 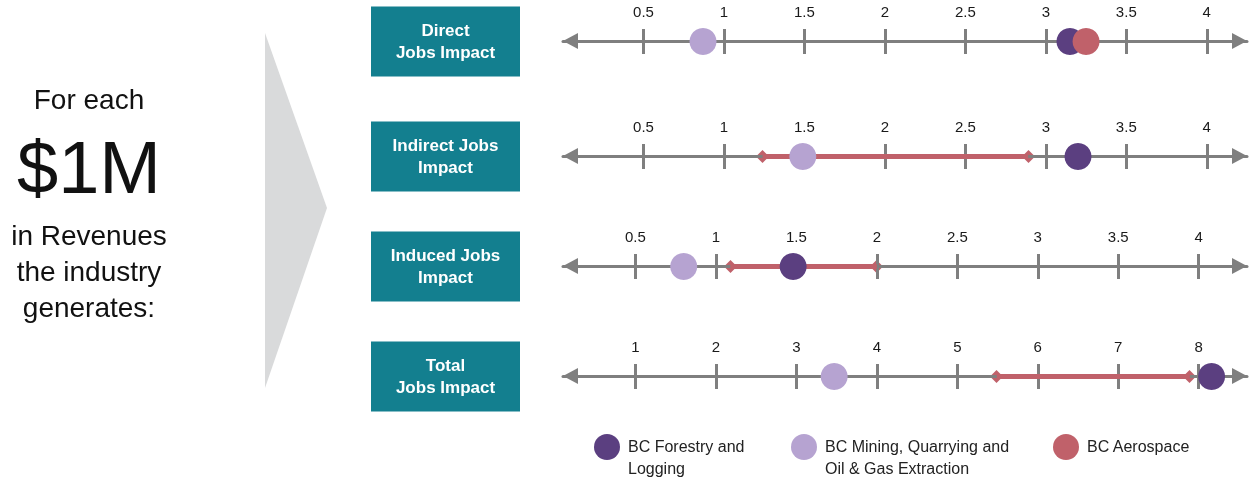 I want to click on legend-label: BC Mining, Quarrying and Oil & Gas Extraction, so click(x=918, y=458).